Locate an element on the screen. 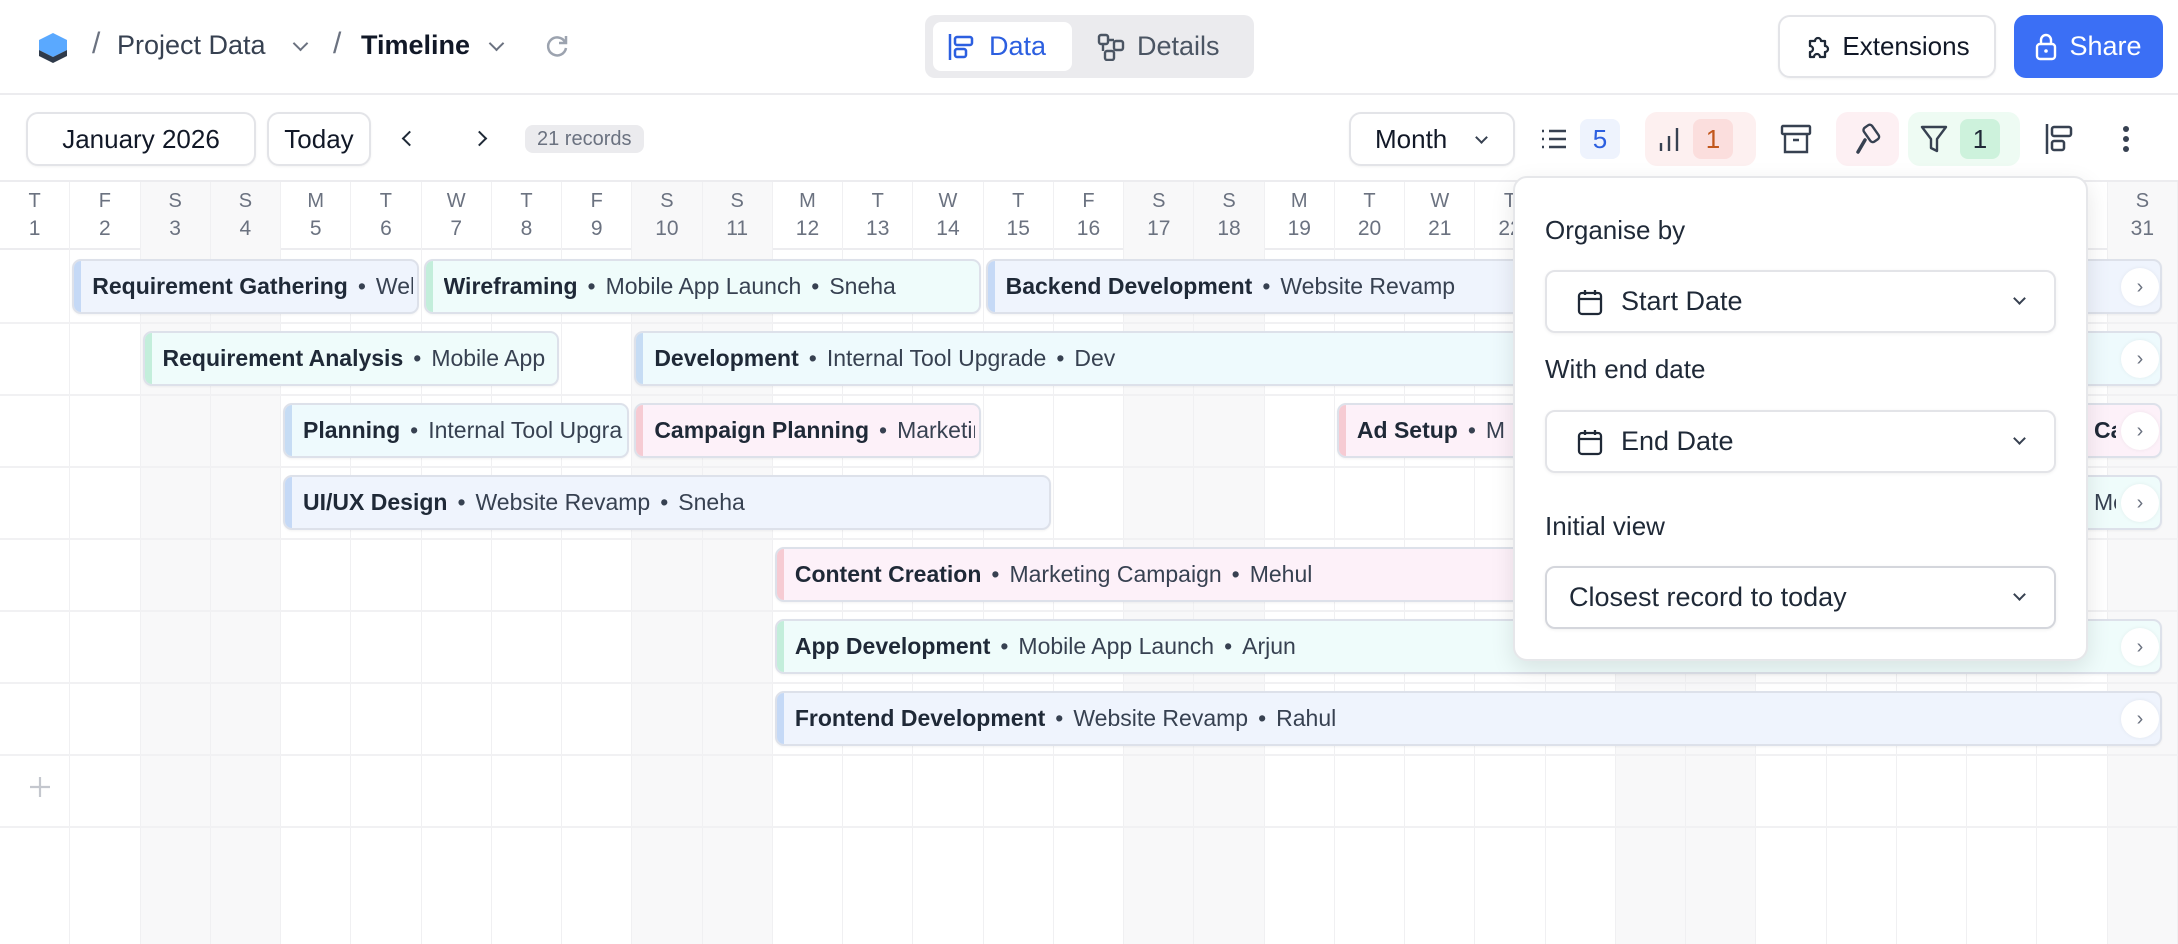 Image resolution: width=2178 pixels, height=944 pixels. lock-icon is located at coordinates (2046, 47).